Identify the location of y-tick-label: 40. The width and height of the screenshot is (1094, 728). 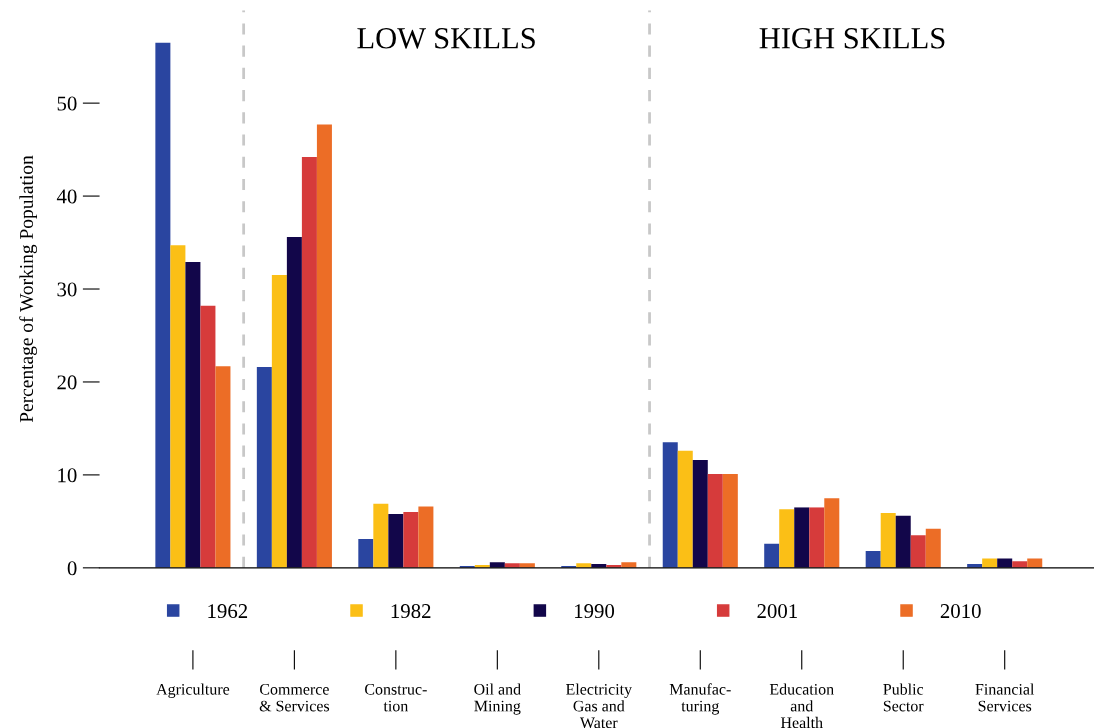
(66, 196).